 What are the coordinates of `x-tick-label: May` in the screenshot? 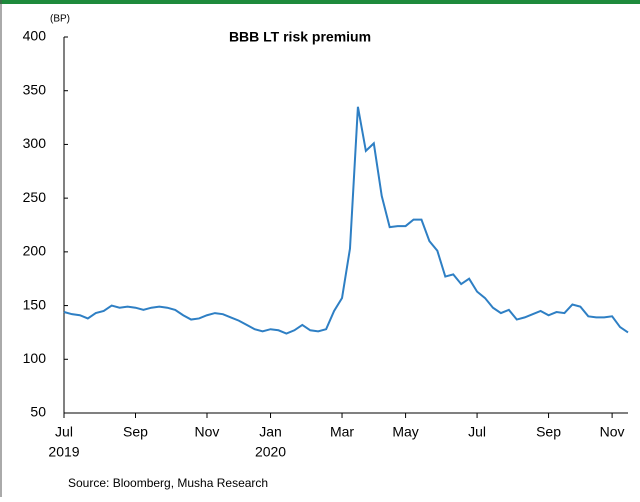 It's located at (405, 432).